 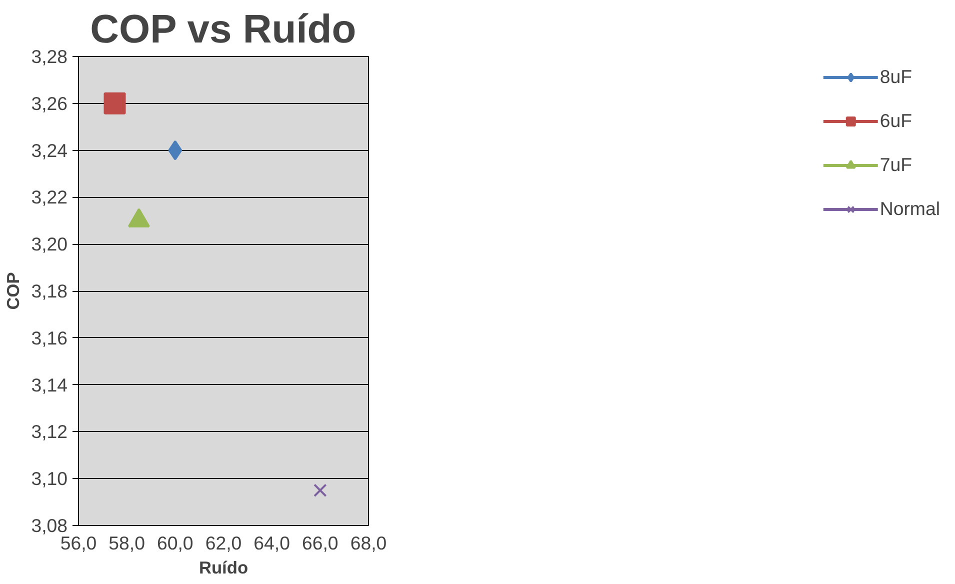 What do you see at coordinates (223, 543) in the screenshot?
I see `x-tick-label: 62,0` at bounding box center [223, 543].